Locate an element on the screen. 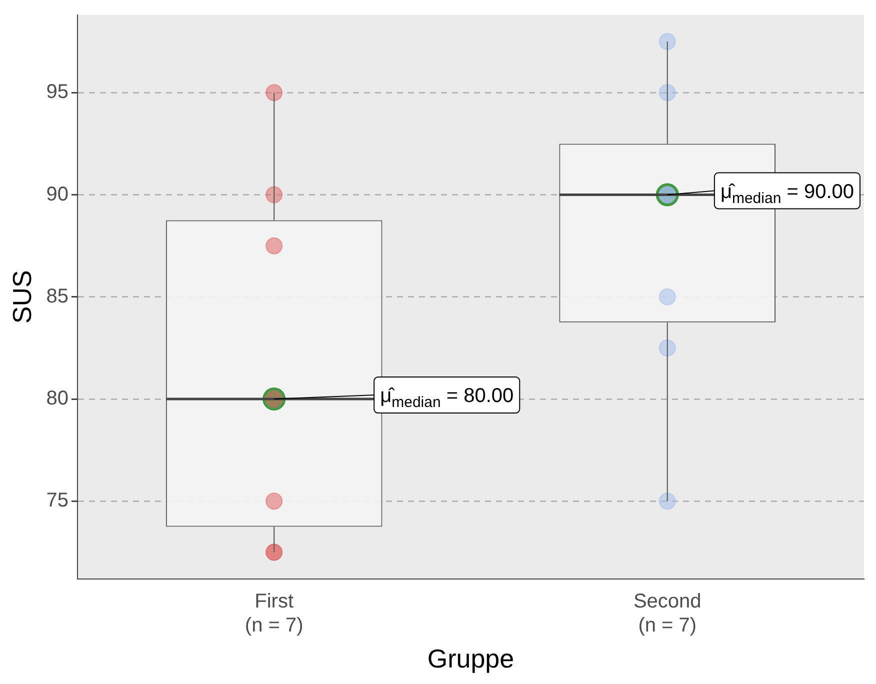 This screenshot has height=684, width=876. x-tick-label: First (n = 7) is located at coordinates (274, 613).